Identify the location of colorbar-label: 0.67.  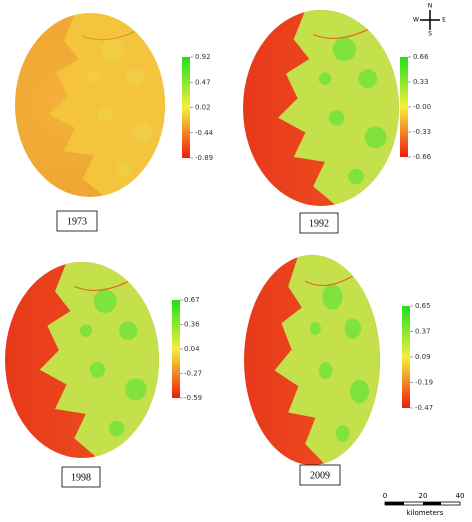
(192, 300).